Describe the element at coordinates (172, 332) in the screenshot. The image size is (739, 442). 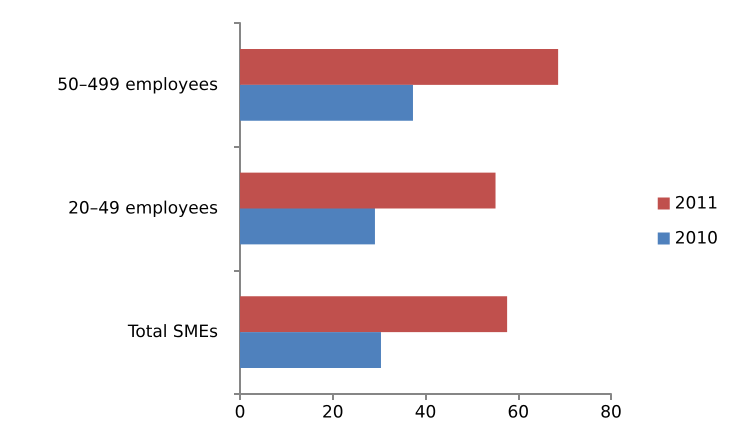
I see `y-tick-label: Total SMEs` at that location.